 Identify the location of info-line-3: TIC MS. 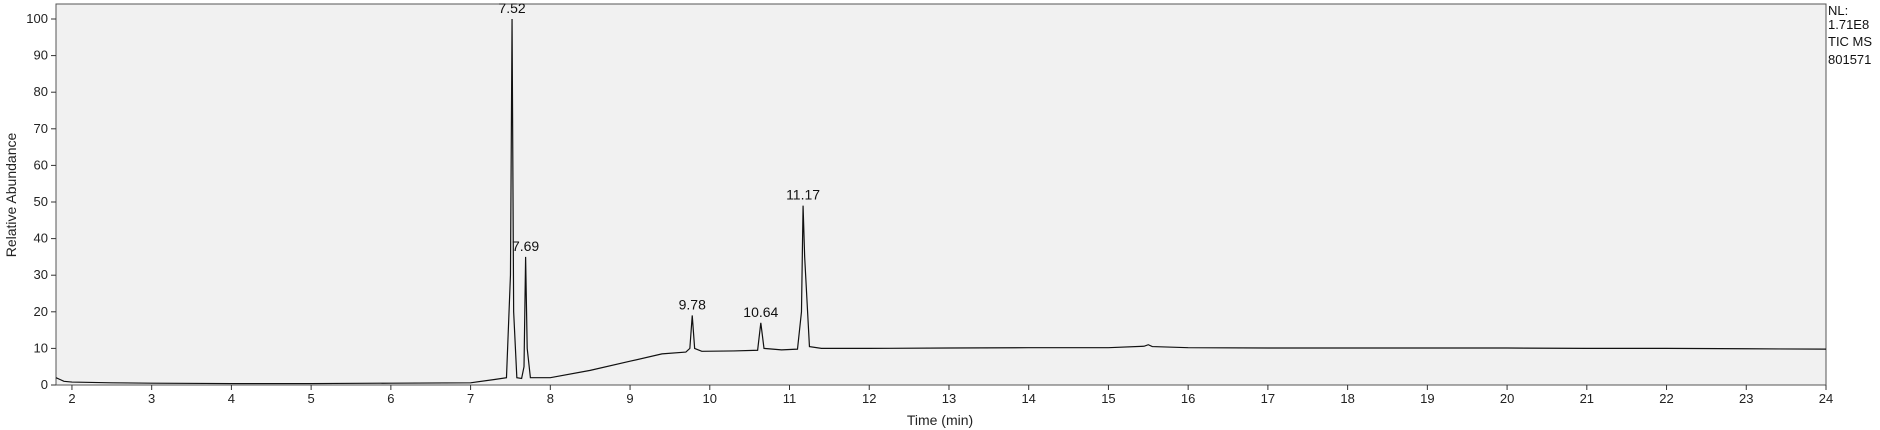
(1850, 41).